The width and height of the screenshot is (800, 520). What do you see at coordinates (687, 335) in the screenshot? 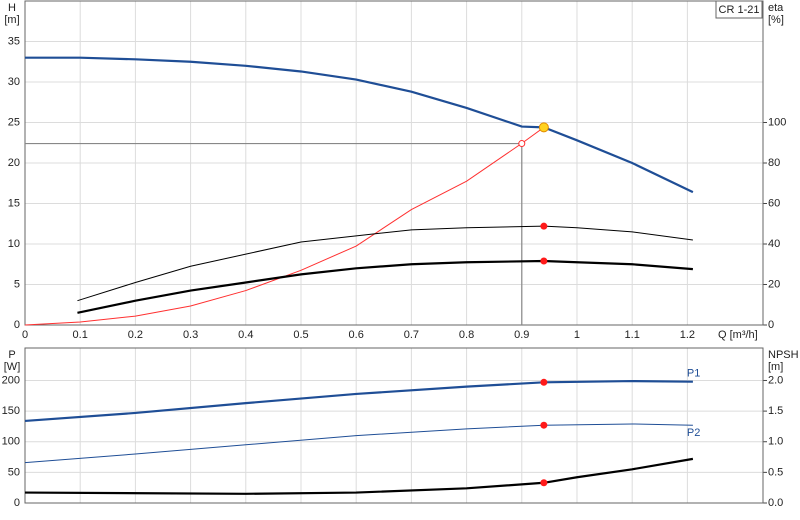
I see `x-tick-label: 1.2` at bounding box center [687, 335].